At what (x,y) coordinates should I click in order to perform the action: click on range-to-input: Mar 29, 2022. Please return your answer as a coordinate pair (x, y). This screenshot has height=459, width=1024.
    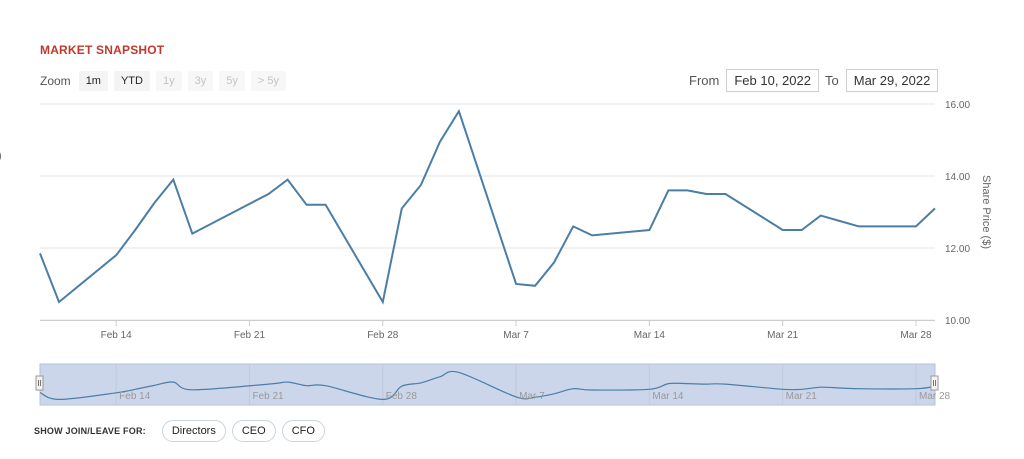
    Looking at the image, I should click on (892, 80).